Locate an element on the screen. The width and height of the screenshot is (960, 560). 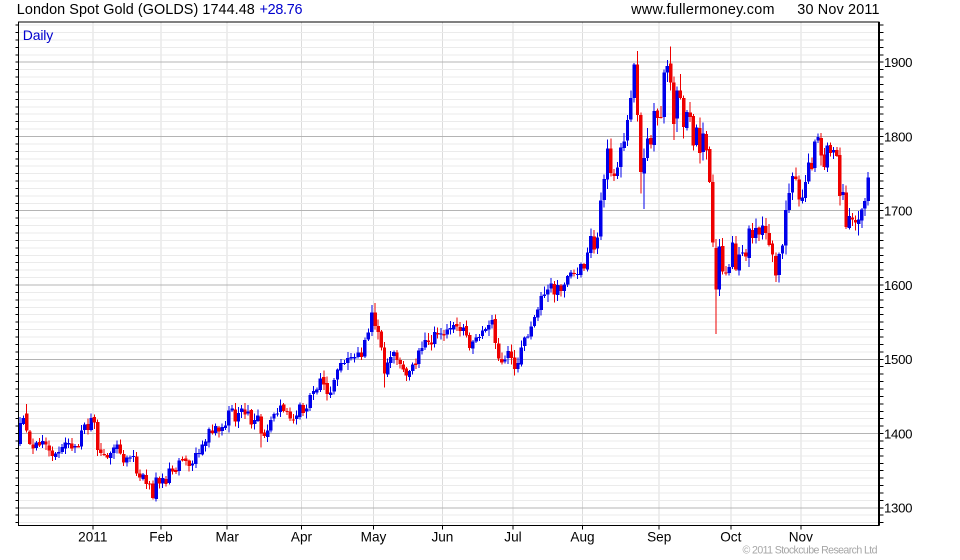
svg-text: 1800 is located at coordinates (898, 136).